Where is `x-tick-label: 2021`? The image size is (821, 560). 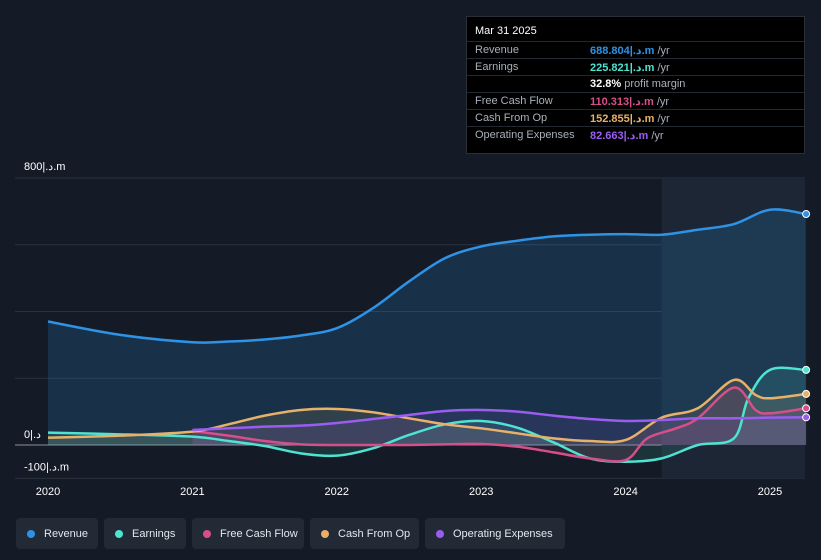
x-tick-label: 2021 is located at coordinates (192, 492).